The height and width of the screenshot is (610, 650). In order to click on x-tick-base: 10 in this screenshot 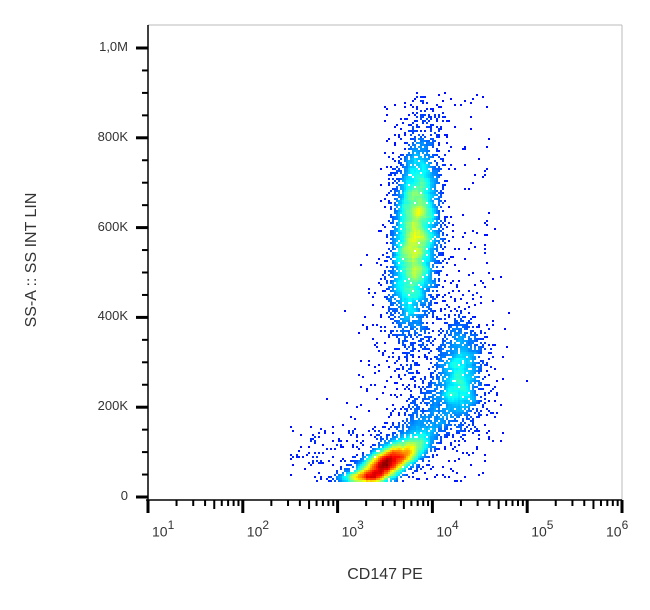, I will do `click(254, 531)`.